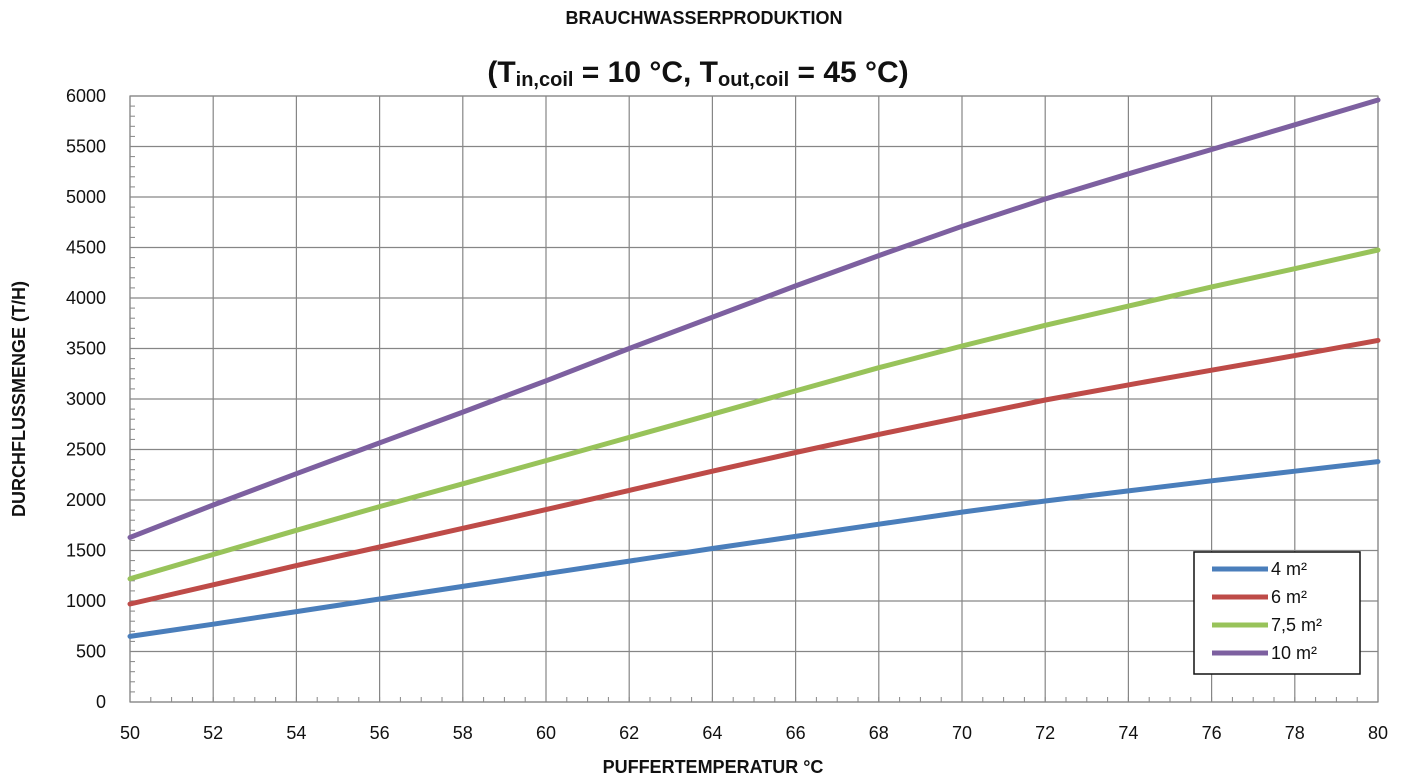 This screenshot has height=781, width=1408. I want to click on chart-title: BRAUCHWASSERPRODUKTION, so click(703, 18).